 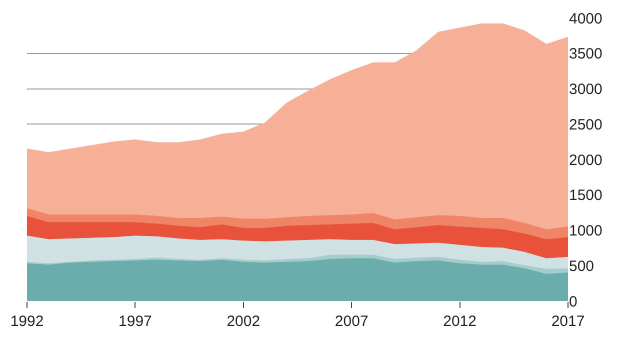 I want to click on y-tick-label: 500, so click(x=581, y=266).